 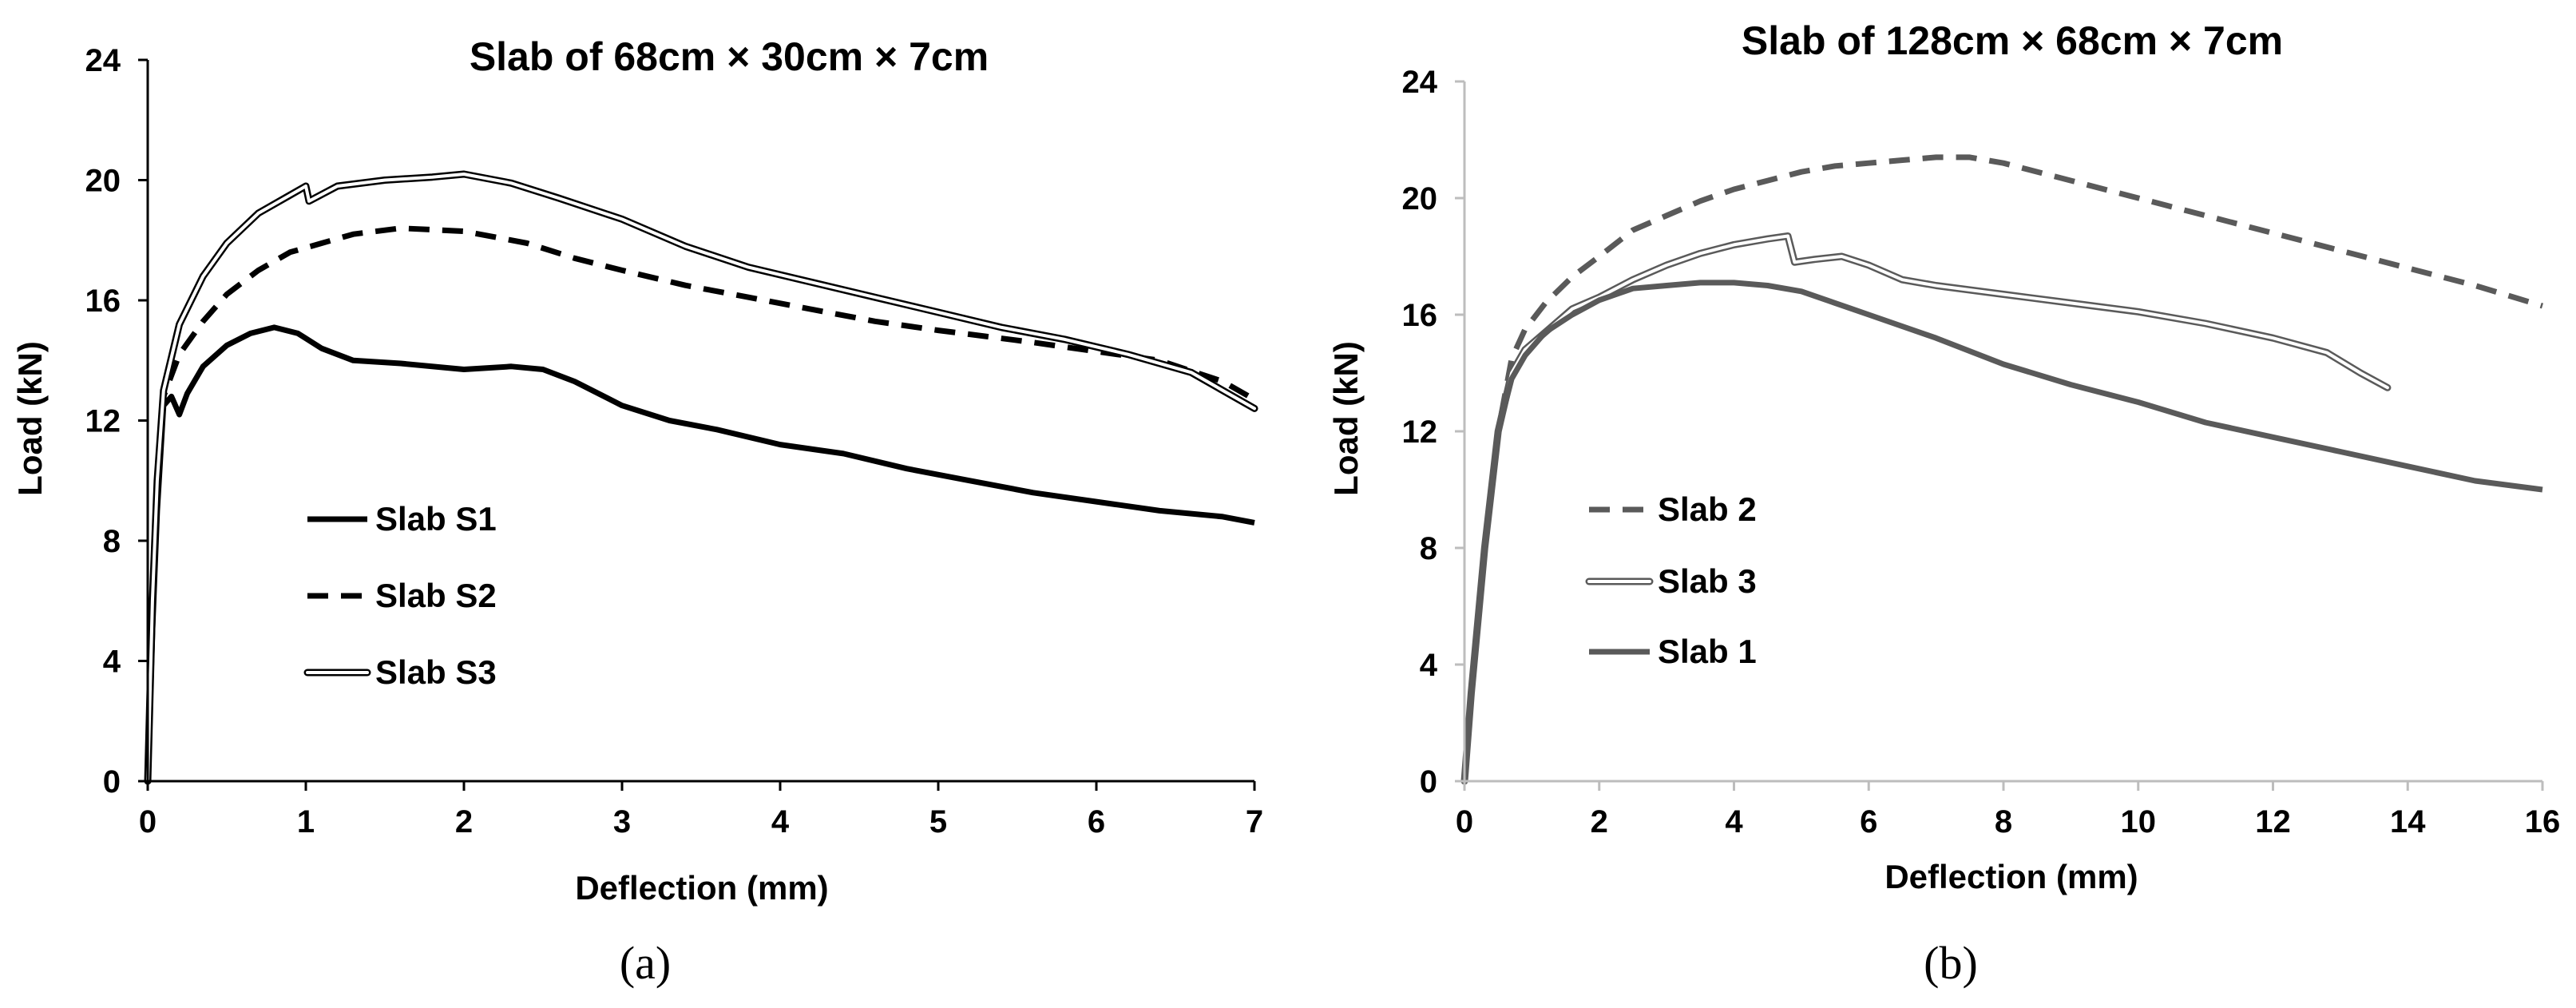 I want to click on chart-b-x-tick-label: 10, so click(x=2139, y=821).